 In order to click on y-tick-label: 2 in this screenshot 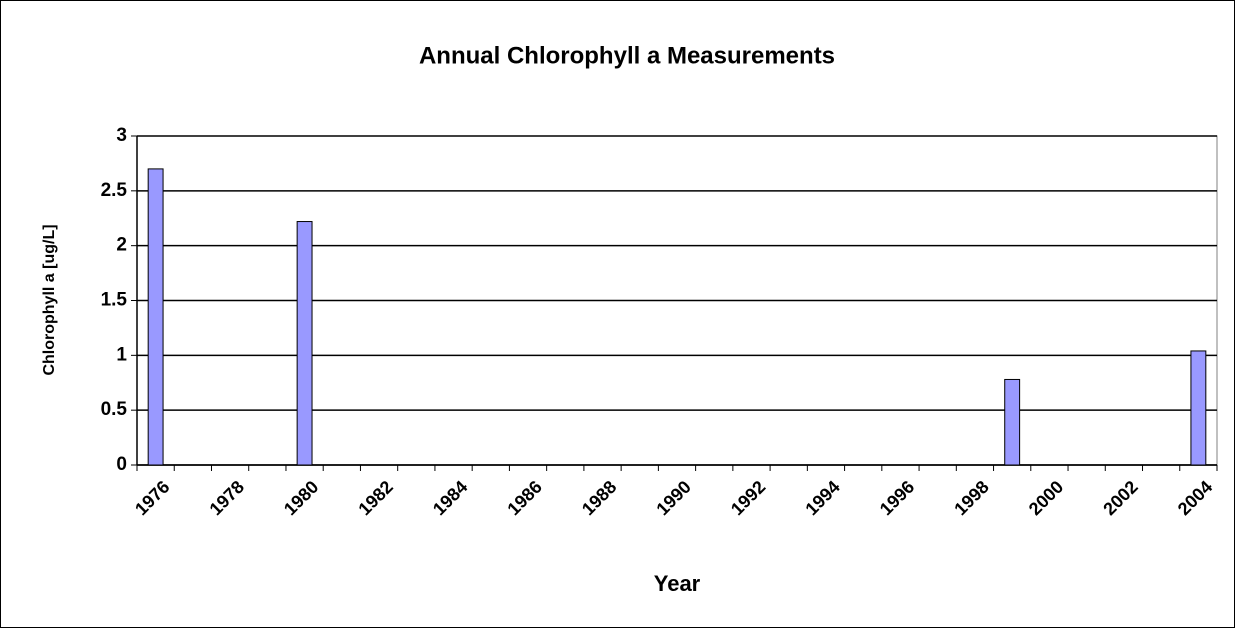, I will do `click(121, 245)`.